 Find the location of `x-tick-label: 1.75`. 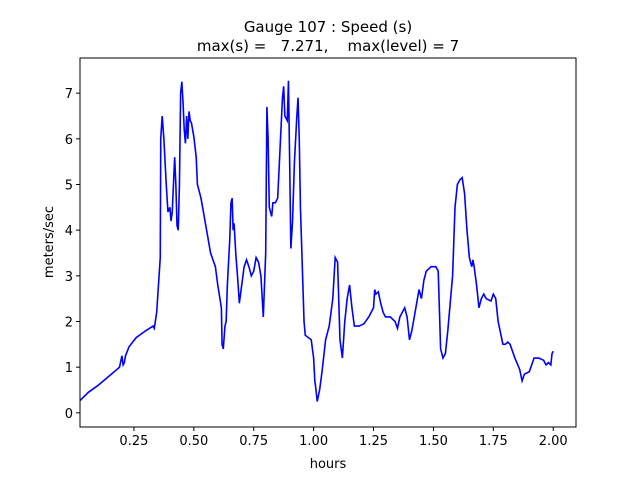

x-tick-label: 1.75 is located at coordinates (493, 441).